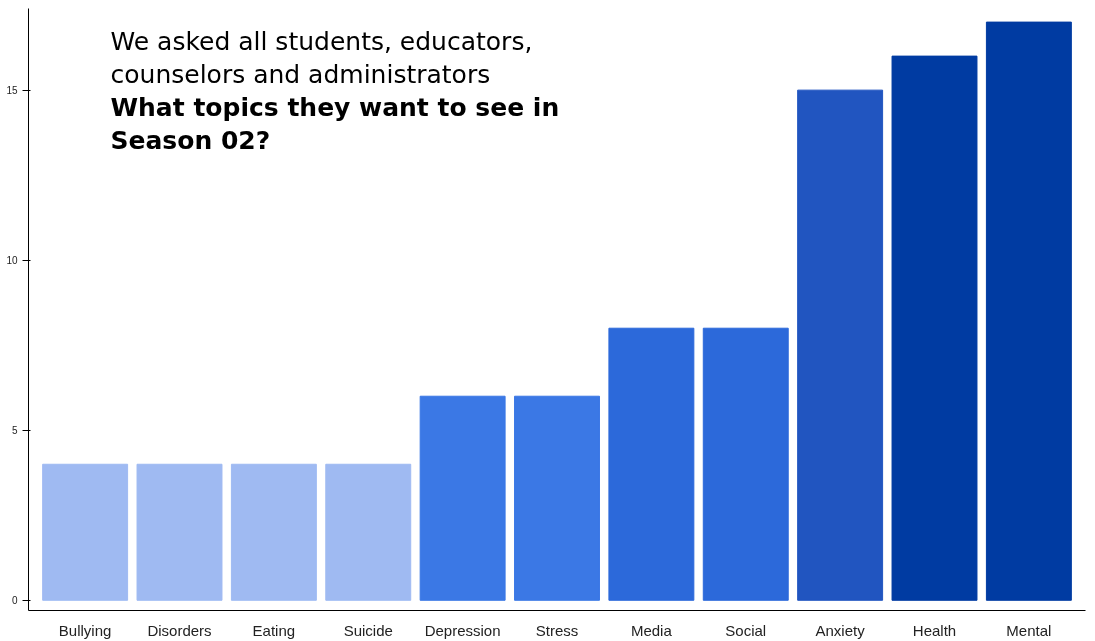 This screenshot has height=641, width=1095. Describe the element at coordinates (1029, 630) in the screenshot. I see `x-tick-label: Mental` at that location.